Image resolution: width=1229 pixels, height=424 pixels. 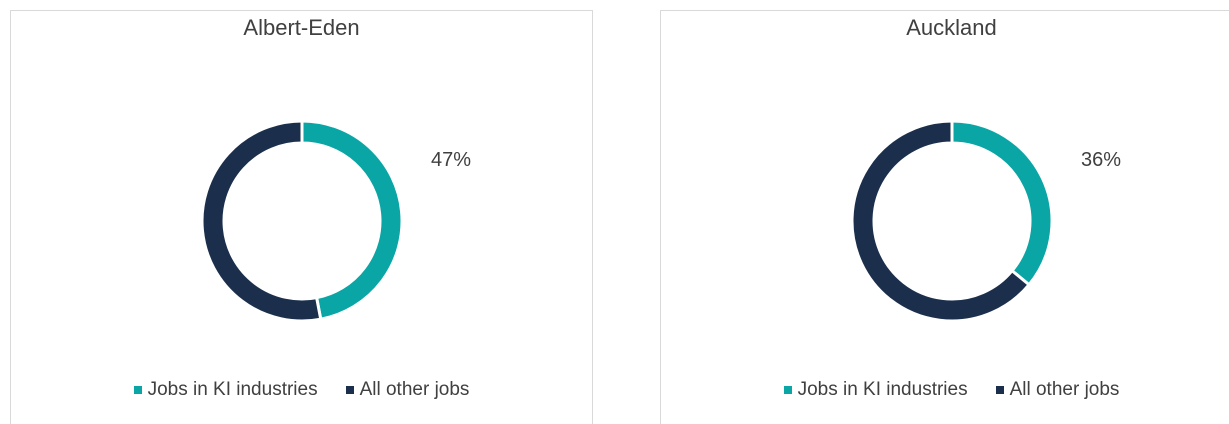 I want to click on chart-title: Auckland, so click(x=951, y=27).